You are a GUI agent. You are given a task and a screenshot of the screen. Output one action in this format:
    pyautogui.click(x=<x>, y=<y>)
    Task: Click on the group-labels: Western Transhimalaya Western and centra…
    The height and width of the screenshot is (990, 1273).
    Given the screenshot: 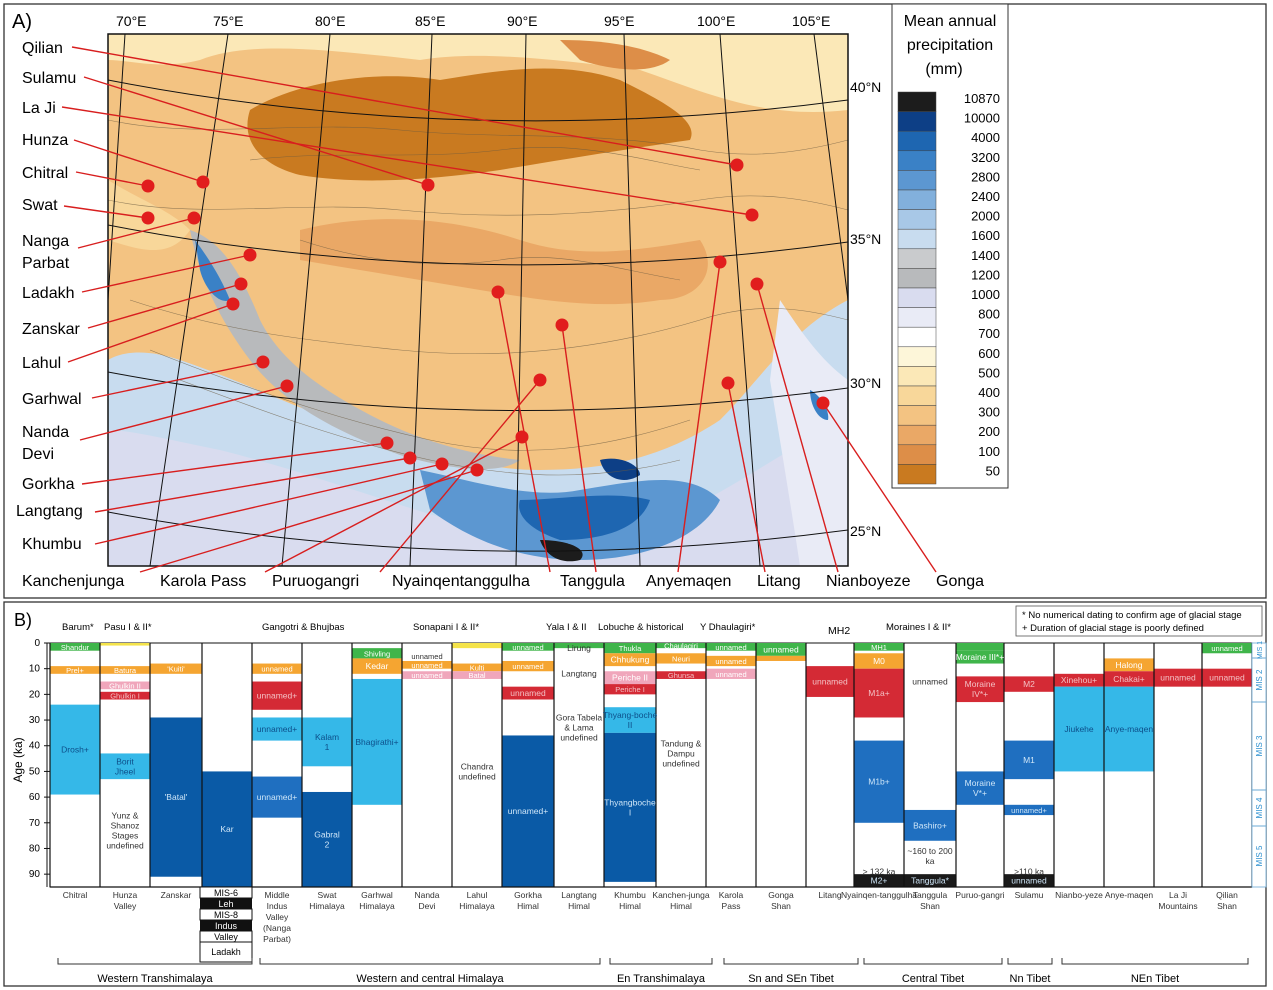 What is the action you would take?
    pyautogui.click(x=638, y=979)
    